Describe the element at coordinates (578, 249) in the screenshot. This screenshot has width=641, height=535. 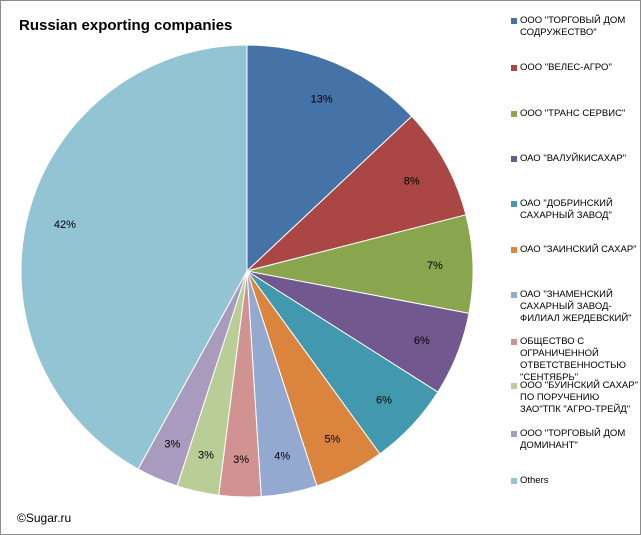
I see `legend-label: ОАО "ЗАИНСКИЙ САХАР"` at that location.